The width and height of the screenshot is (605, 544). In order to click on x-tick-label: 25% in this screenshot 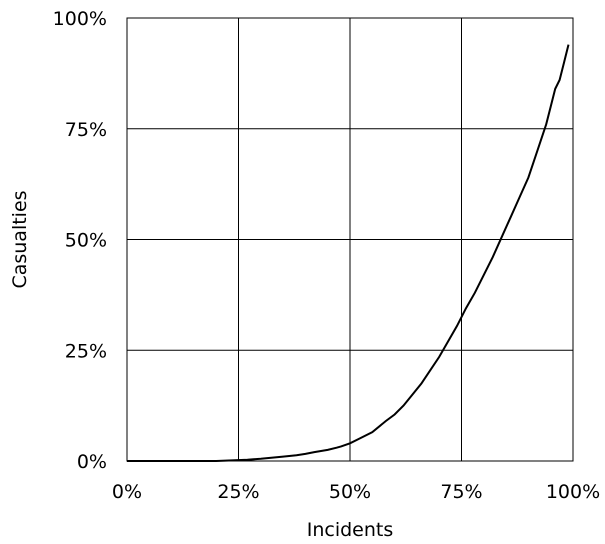, I will do `click(238, 492)`.